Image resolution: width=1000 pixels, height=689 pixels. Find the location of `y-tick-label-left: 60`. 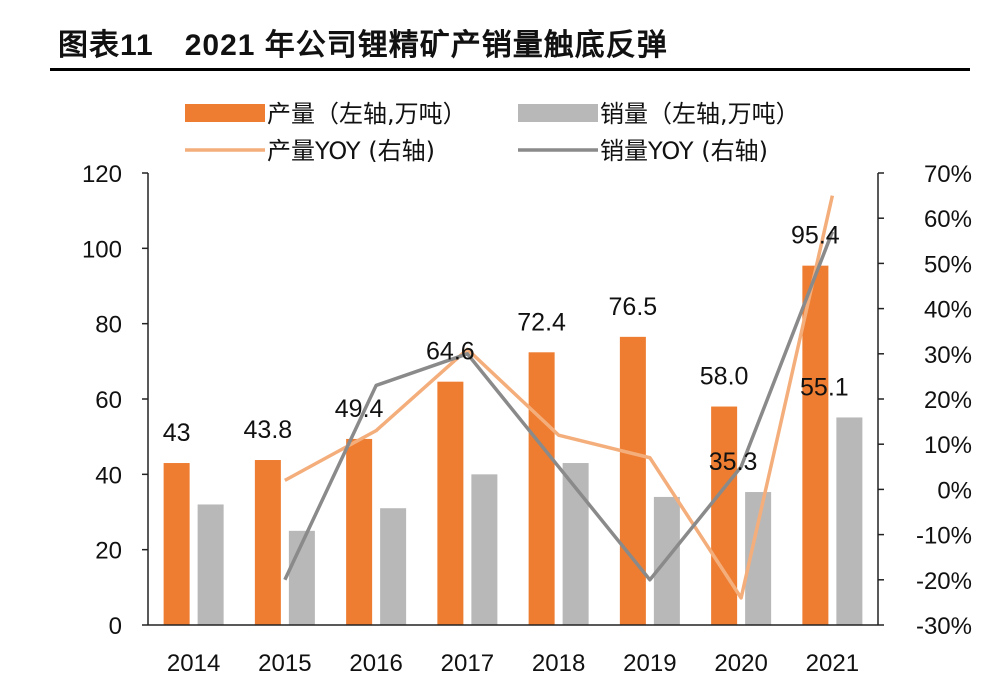

y-tick-label-left: 60 is located at coordinates (108, 400).